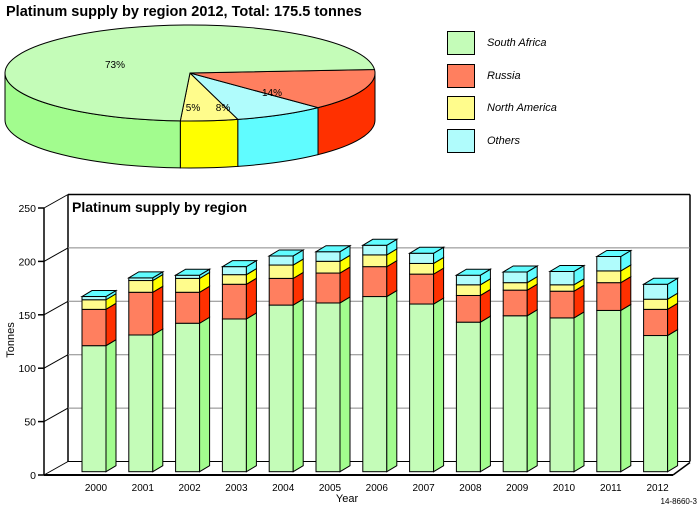 This screenshot has width=700, height=508. Describe the element at coordinates (422, 268) in the screenshot. I see `bar-north-america-2007` at that location.